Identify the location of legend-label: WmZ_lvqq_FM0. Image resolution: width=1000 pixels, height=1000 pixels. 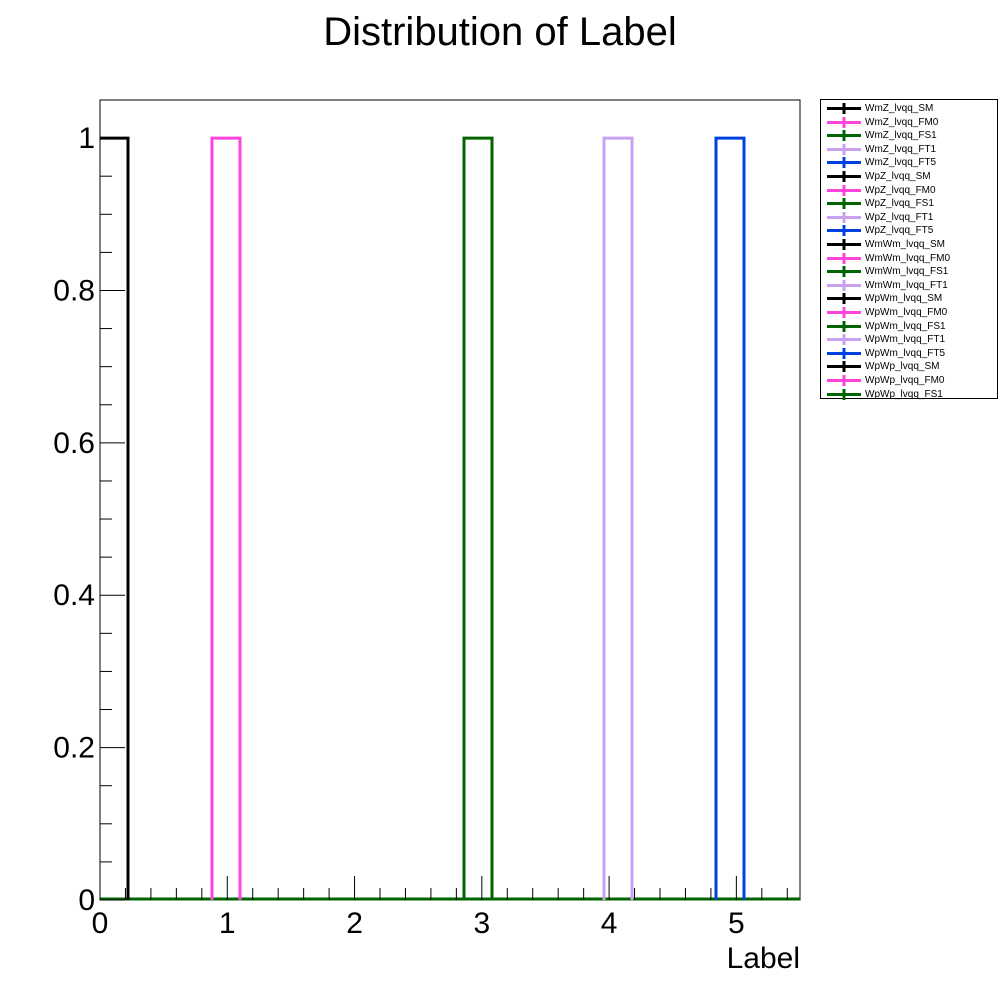
(902, 122).